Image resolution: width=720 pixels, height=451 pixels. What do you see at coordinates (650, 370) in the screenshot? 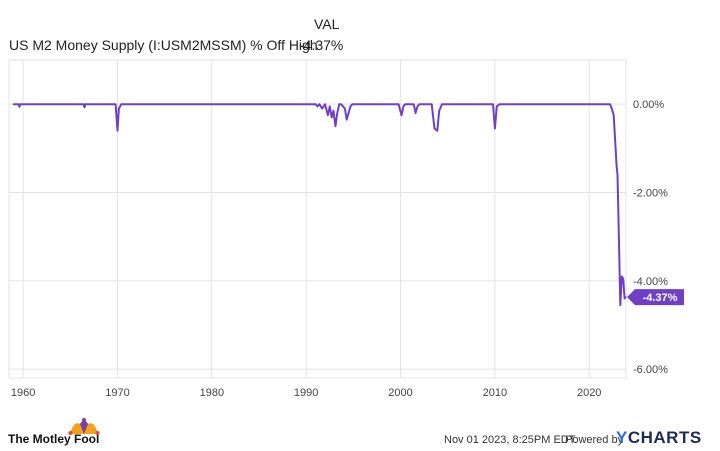
I see `y-tick-label: -6.00%` at bounding box center [650, 370].